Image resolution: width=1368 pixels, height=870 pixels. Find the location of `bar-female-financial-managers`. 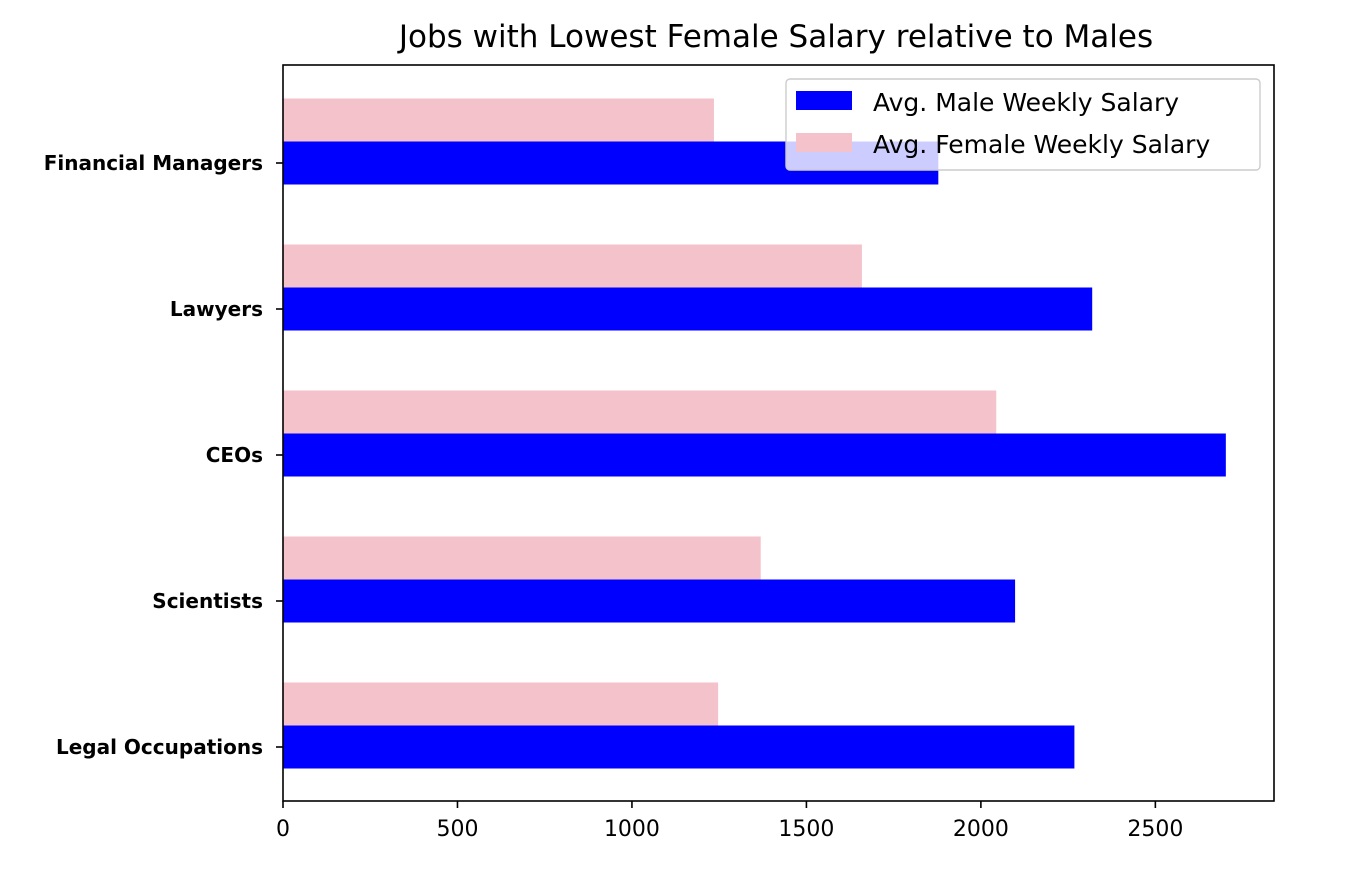

bar-female-financial-managers is located at coordinates (498, 120).